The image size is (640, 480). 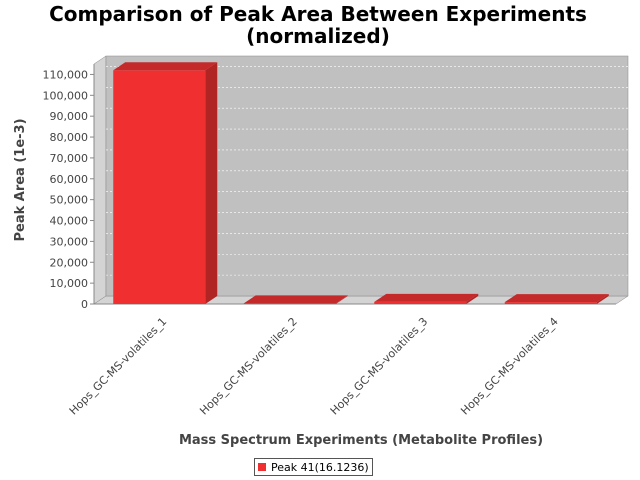 I want to click on plot-left-wall, so click(x=100, y=180).